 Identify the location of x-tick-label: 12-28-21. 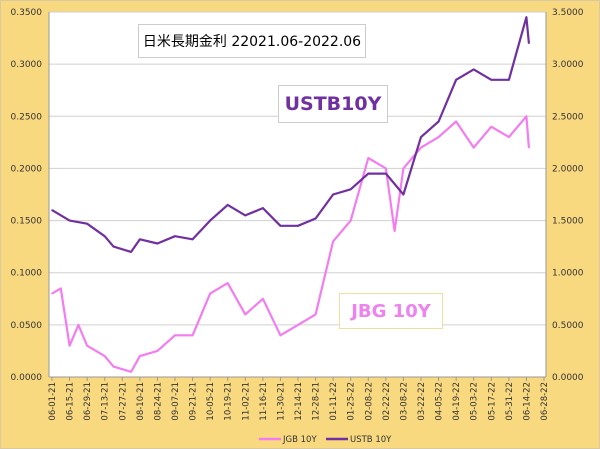
(317, 401).